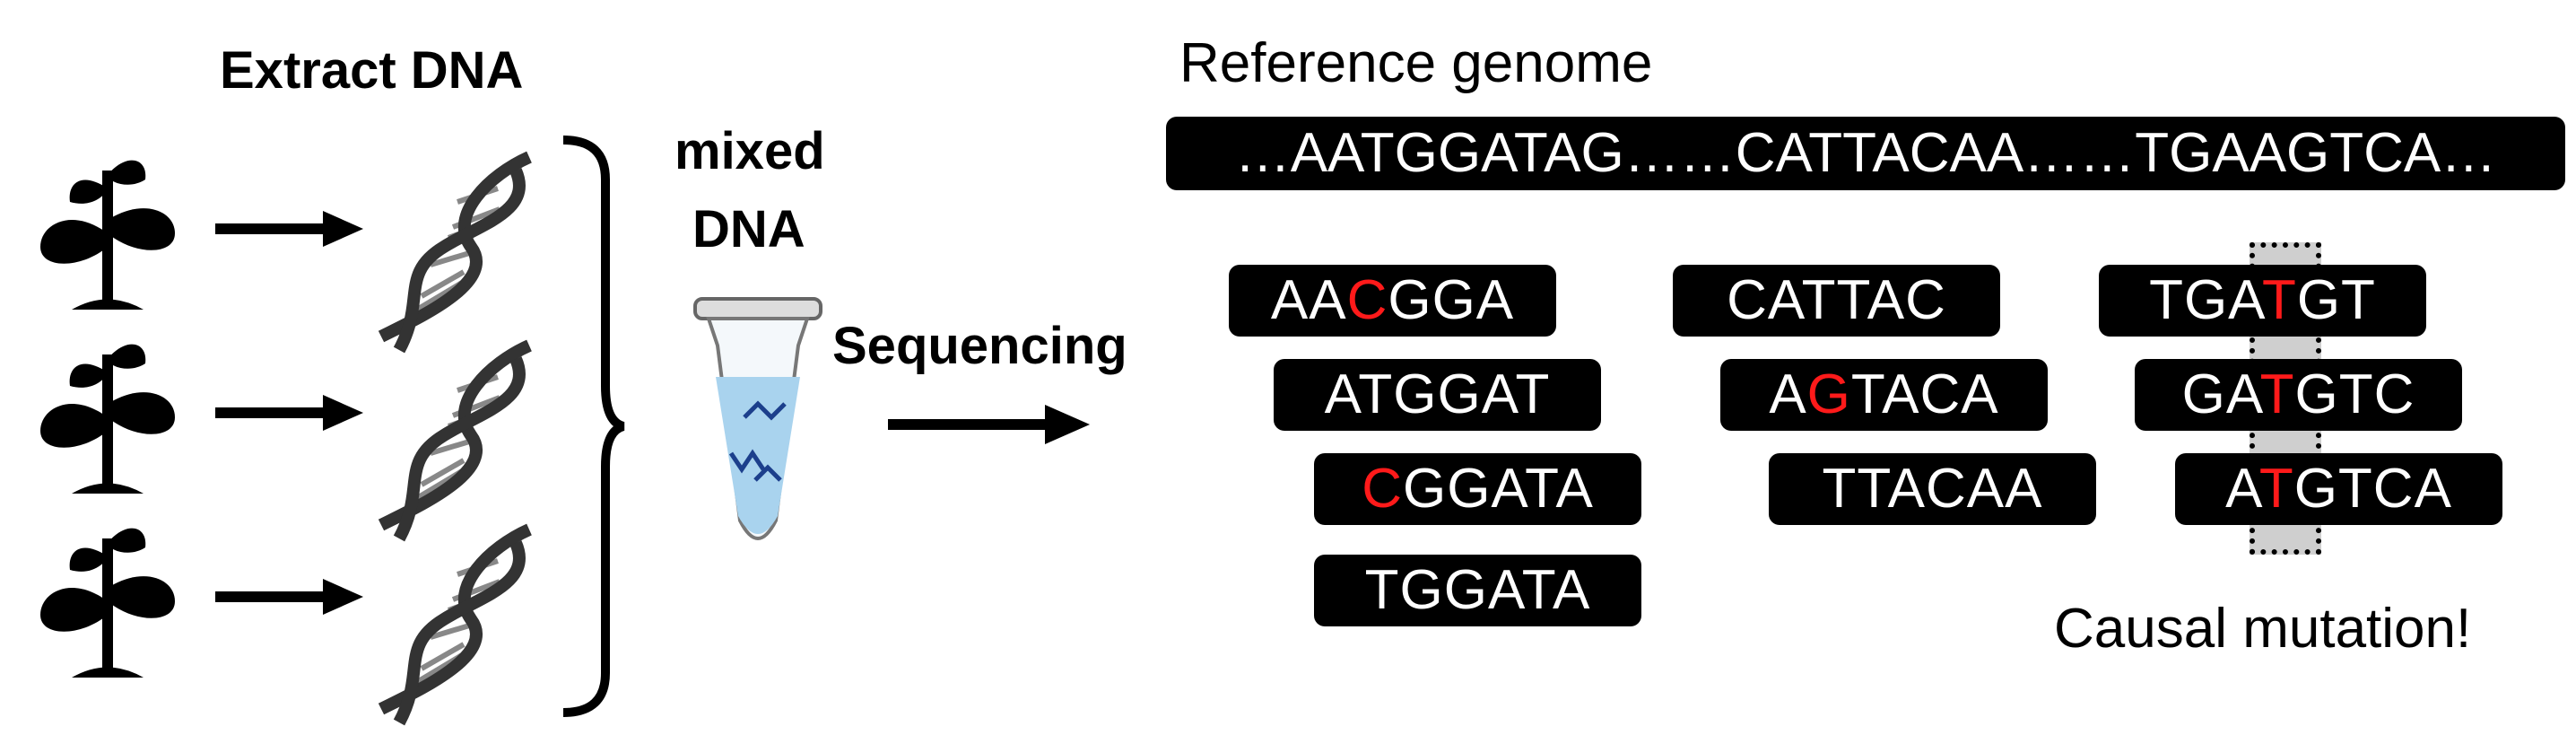 The image size is (2576, 735). Describe the element at coordinates (1477, 489) in the screenshot. I see `read: CGGATA` at that location.